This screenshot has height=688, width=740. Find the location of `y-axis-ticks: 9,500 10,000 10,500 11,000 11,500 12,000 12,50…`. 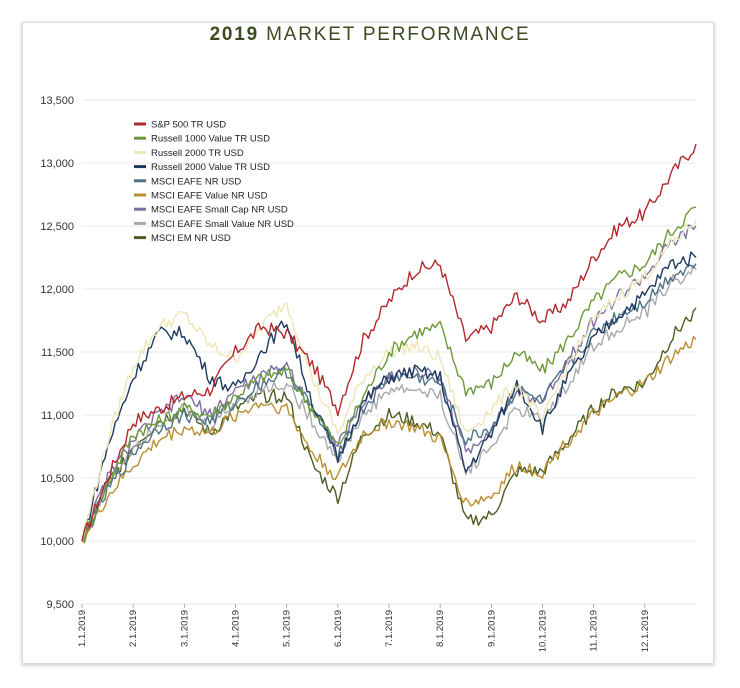

y-axis-ticks: 9,500 10,000 10,500 11,000 11,500 12,000 12,50… is located at coordinates (57, 353).